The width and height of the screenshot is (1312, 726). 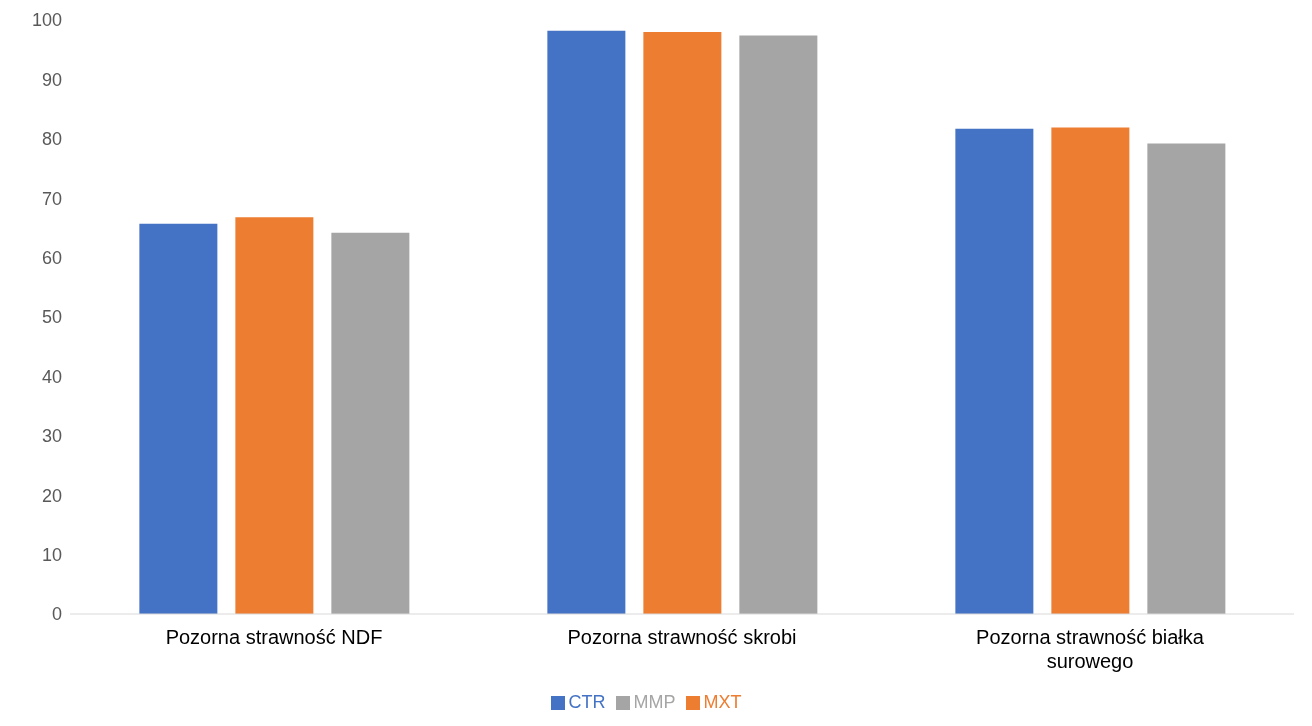 What do you see at coordinates (56, 614) in the screenshot?
I see `y-tick-label: 0` at bounding box center [56, 614].